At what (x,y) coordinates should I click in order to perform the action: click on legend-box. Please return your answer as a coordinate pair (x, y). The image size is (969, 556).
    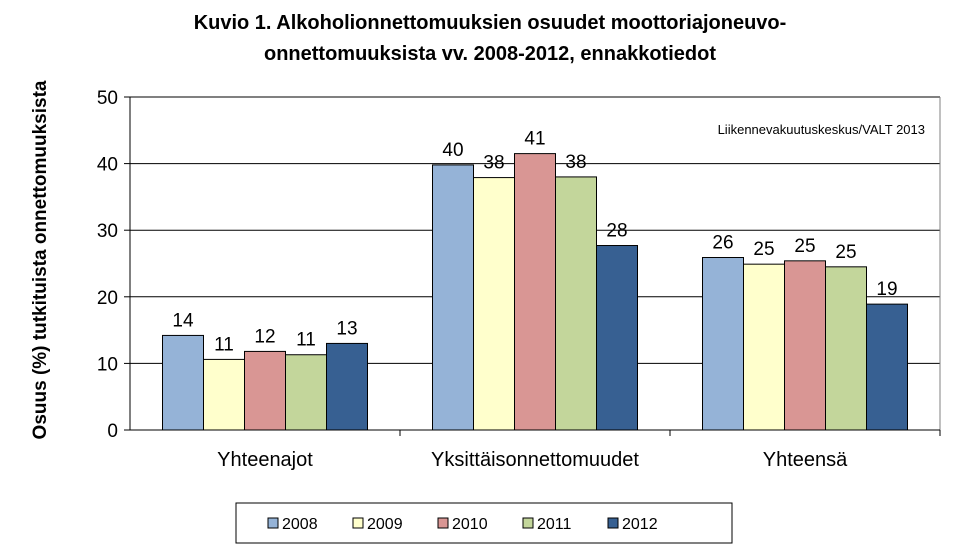
    Looking at the image, I should click on (484, 523).